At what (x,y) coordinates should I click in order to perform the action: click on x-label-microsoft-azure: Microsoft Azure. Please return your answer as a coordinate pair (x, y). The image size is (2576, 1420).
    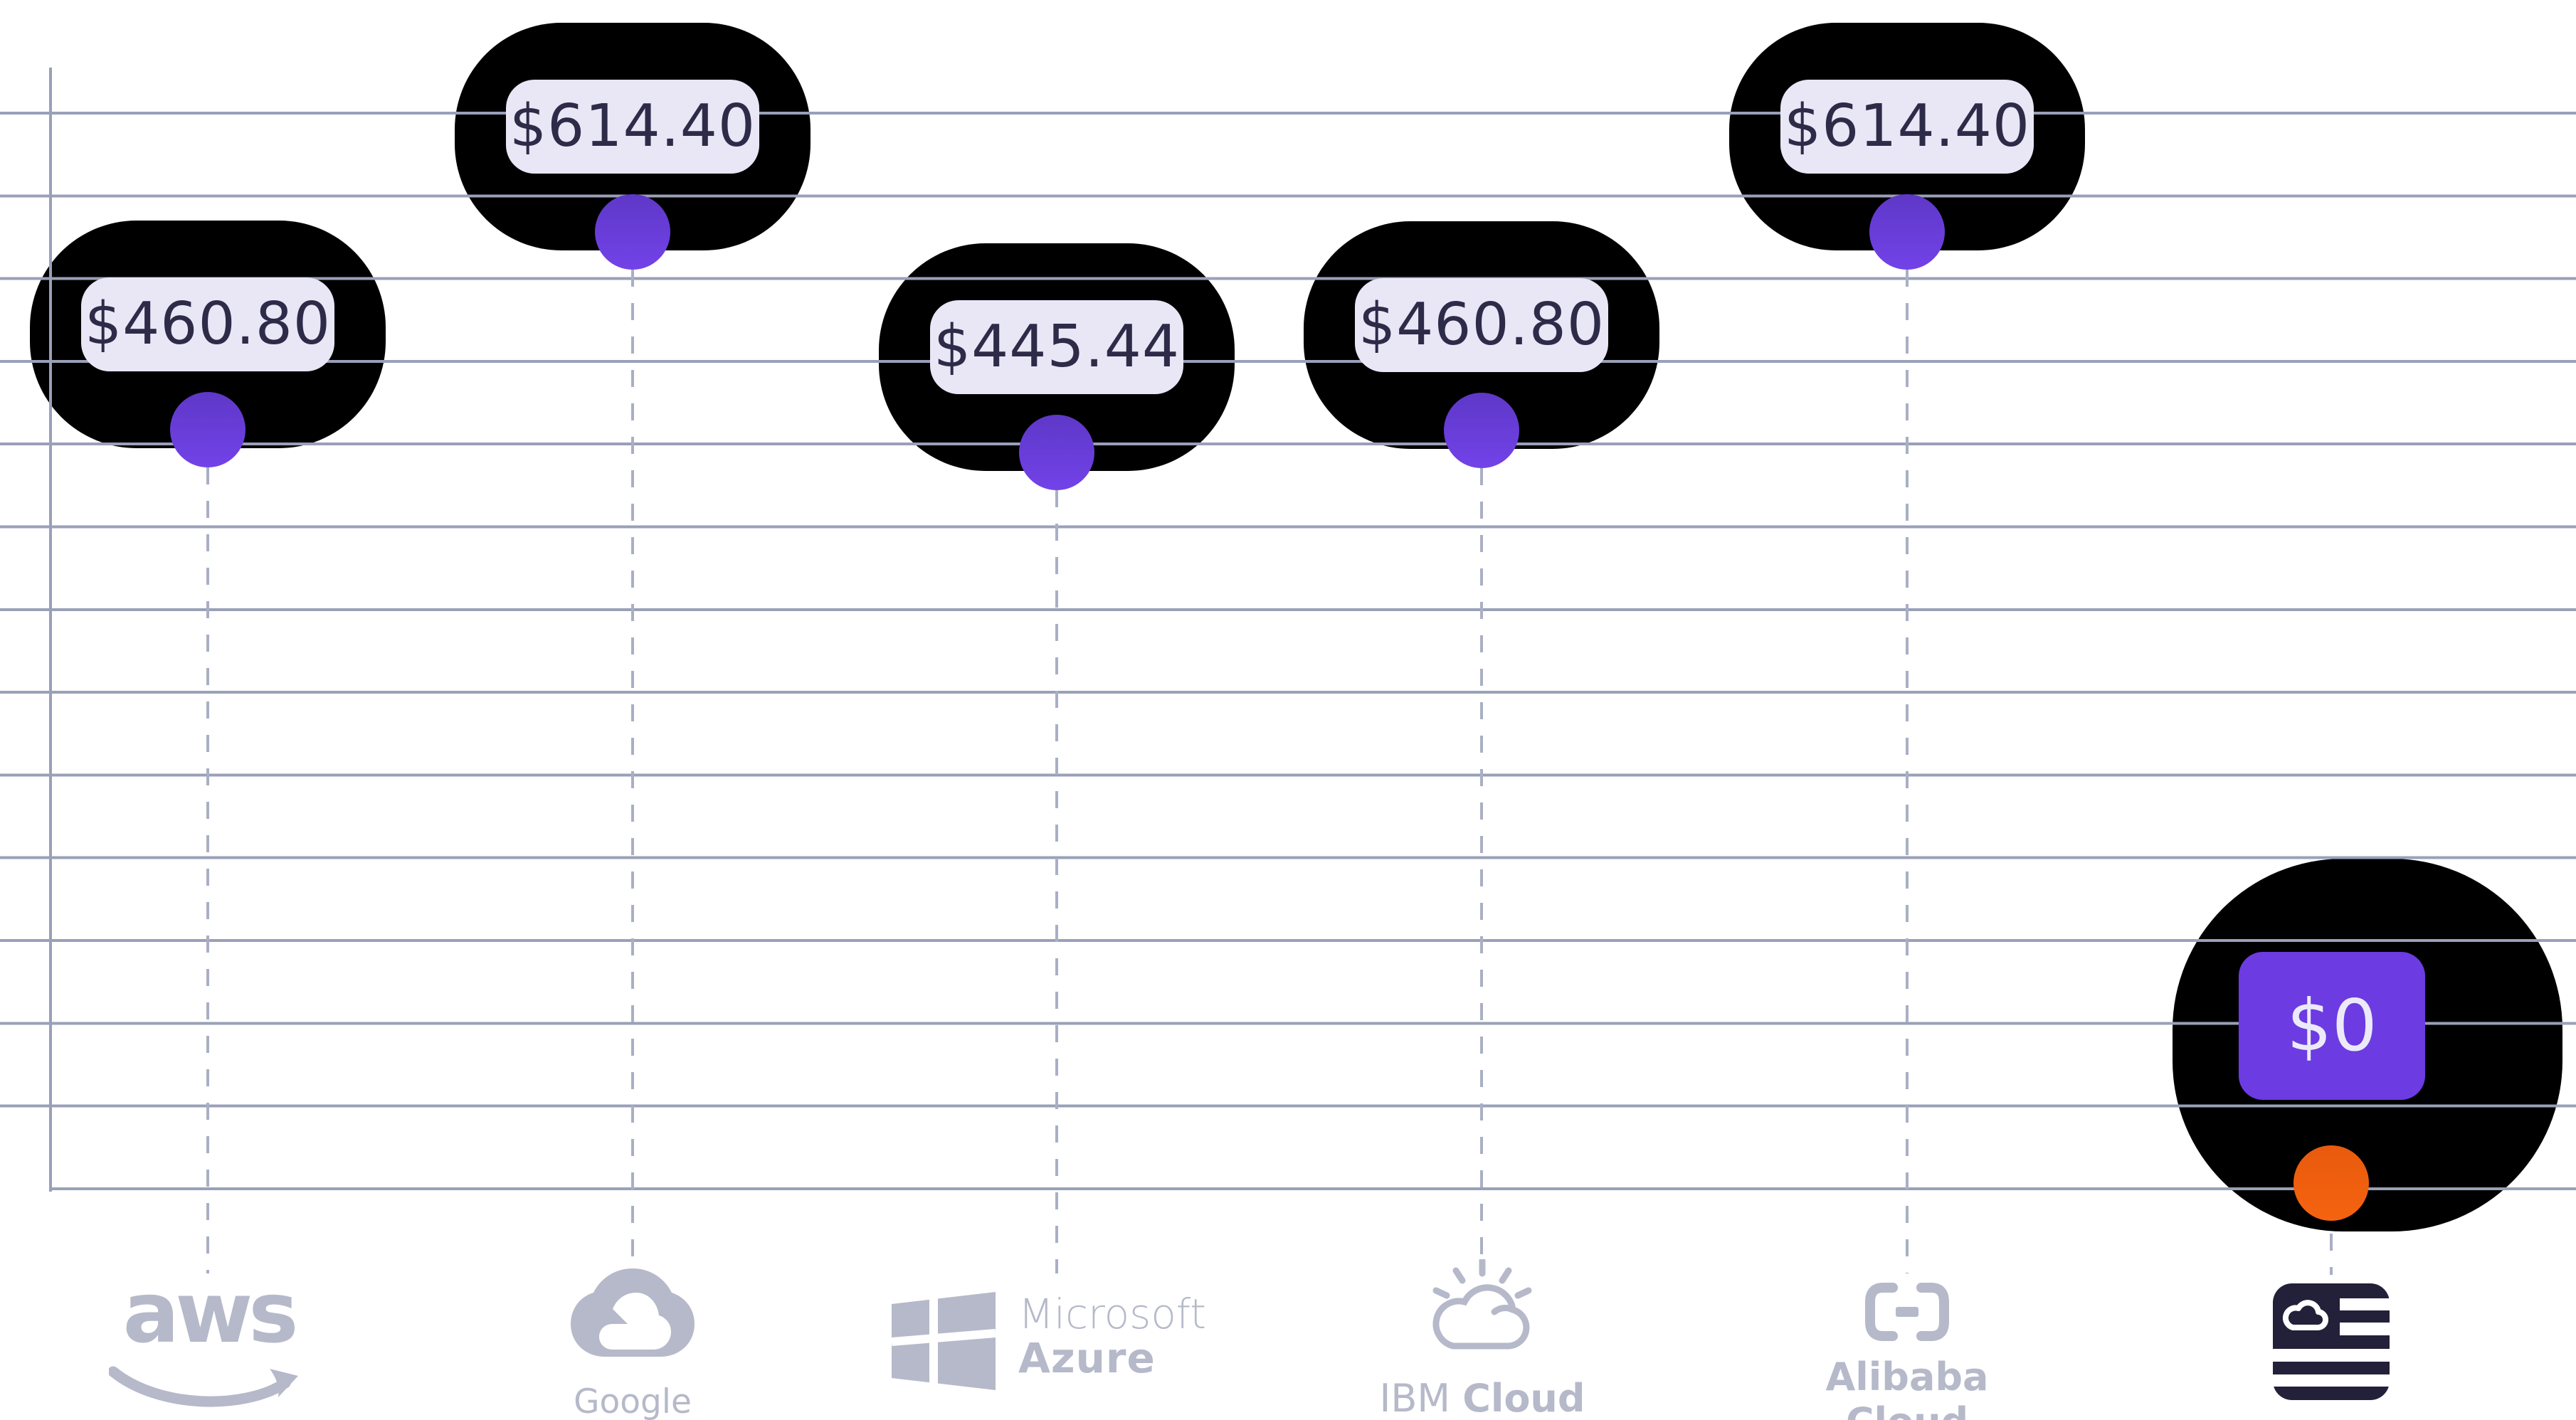
    Looking at the image, I should click on (1059, 1341).